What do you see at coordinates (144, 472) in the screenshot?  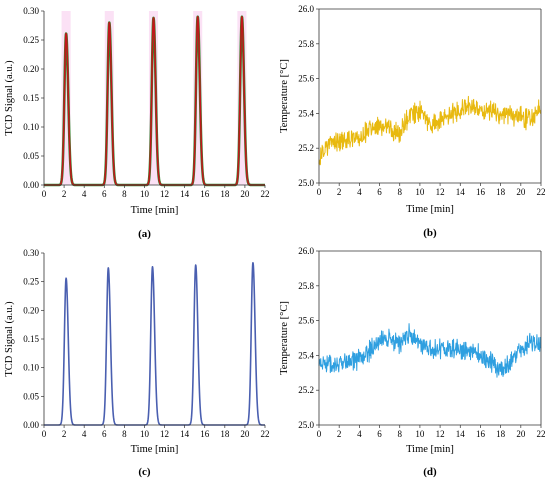 I see `panel-label: (c)` at bounding box center [144, 472].